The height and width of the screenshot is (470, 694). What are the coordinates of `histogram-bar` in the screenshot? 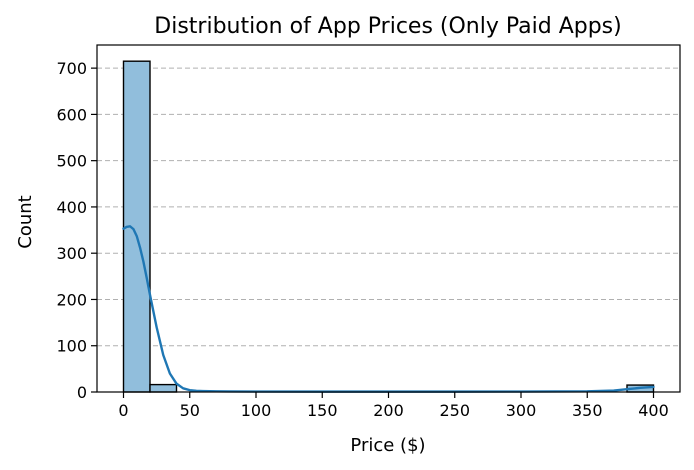 It's located at (163, 388).